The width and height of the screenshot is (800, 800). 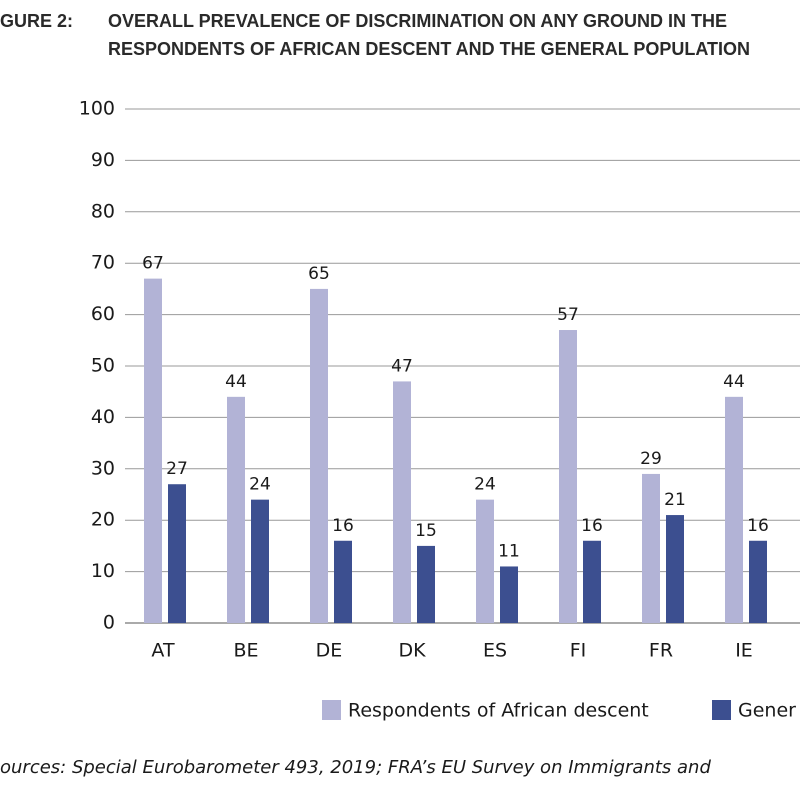 I want to click on legend-label: Respondents of African descent, so click(x=498, y=711).